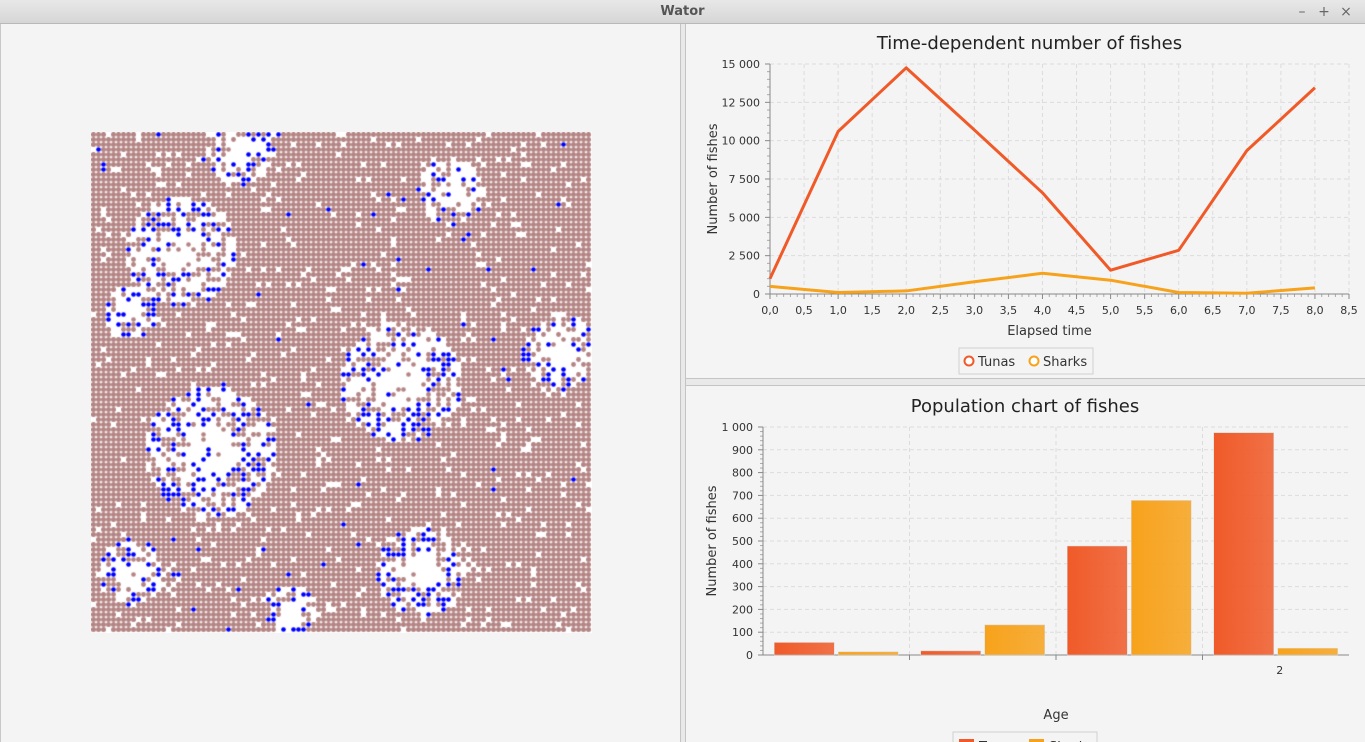 The width and height of the screenshot is (1365, 742). I want to click on chart-title: Population chart of fishes, so click(1025, 406).